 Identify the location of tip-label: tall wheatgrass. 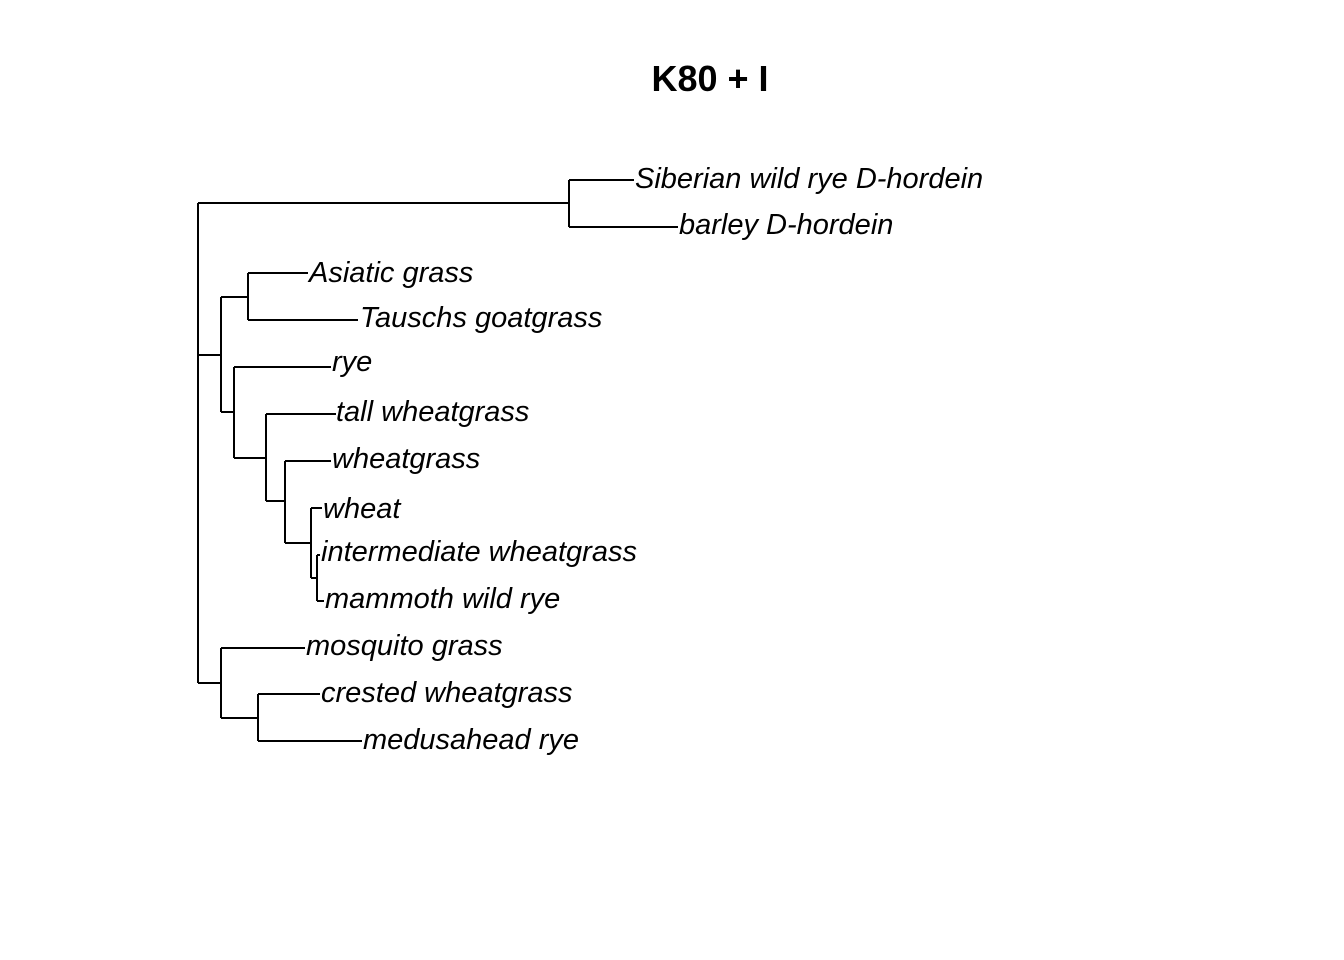
(432, 412).